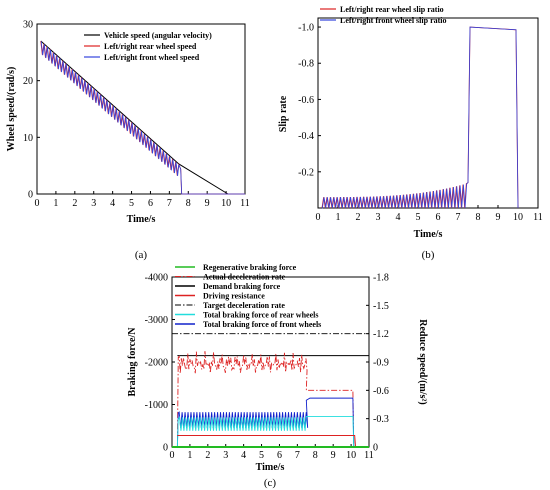 This screenshot has height=490, width=550. Describe the element at coordinates (270, 483) in the screenshot. I see `panel-c-caption: (c)` at that location.